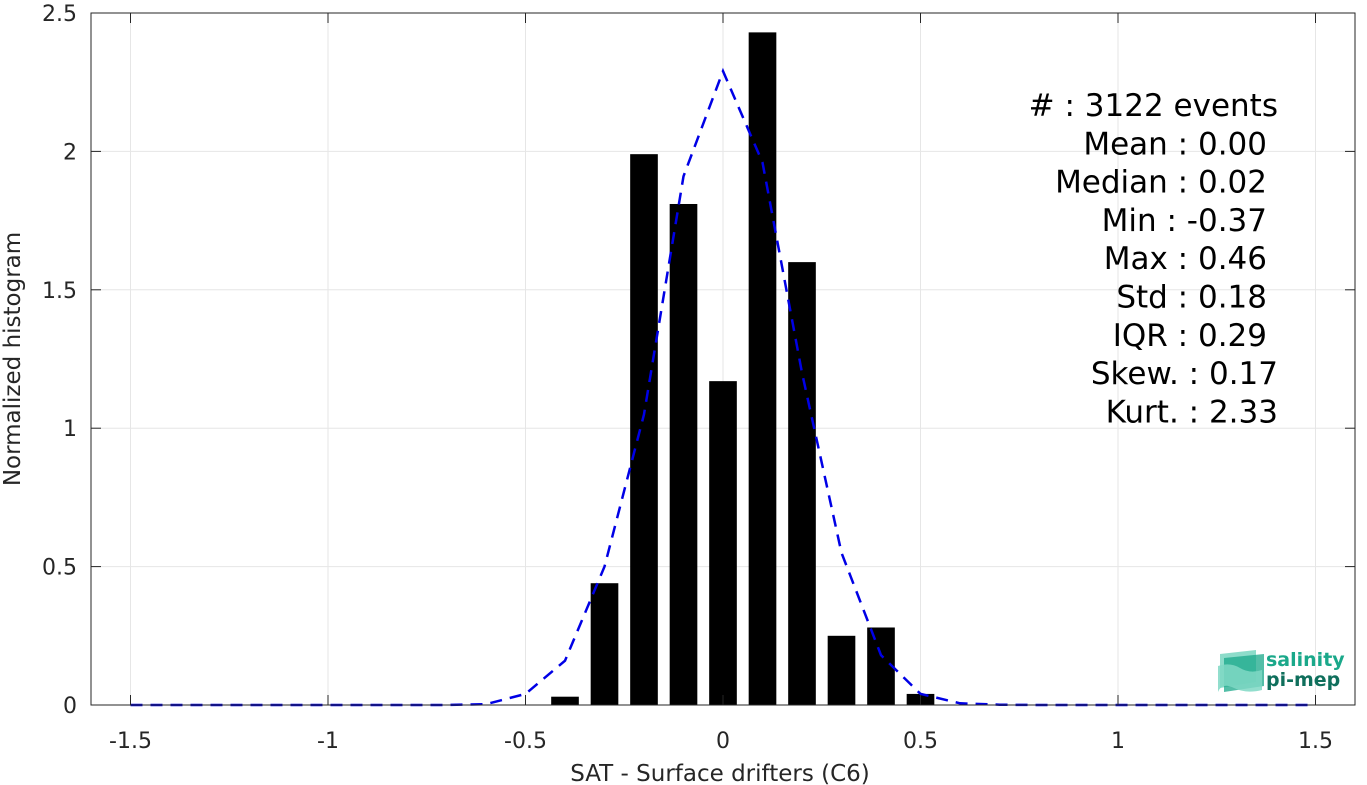  What do you see at coordinates (1191, 298) in the screenshot?
I see `stat-line: Std : 0.18` at bounding box center [1191, 298].